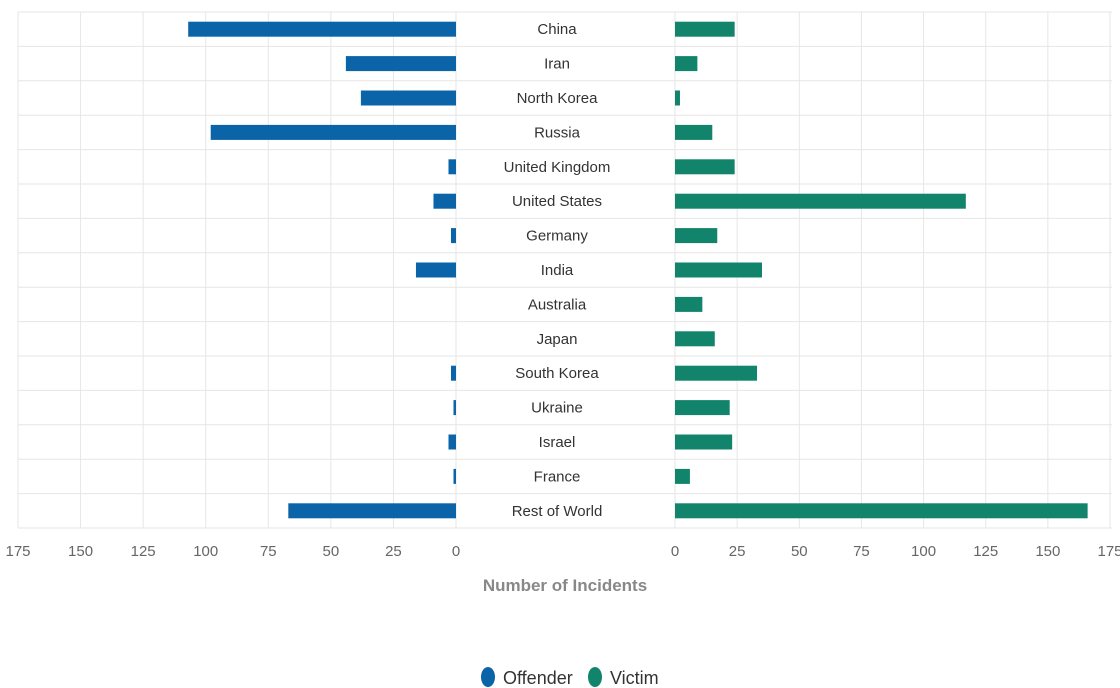 This screenshot has width=1120, height=688. Describe the element at coordinates (705, 166) in the screenshot. I see `bar-victim-united-kingdom` at that location.